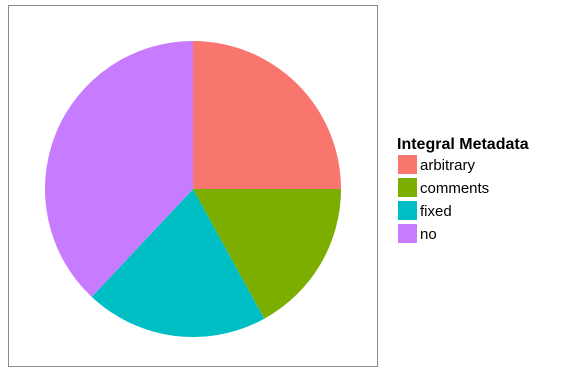  Describe the element at coordinates (454, 188) in the screenshot. I see `legend-label-comments: comments` at that location.